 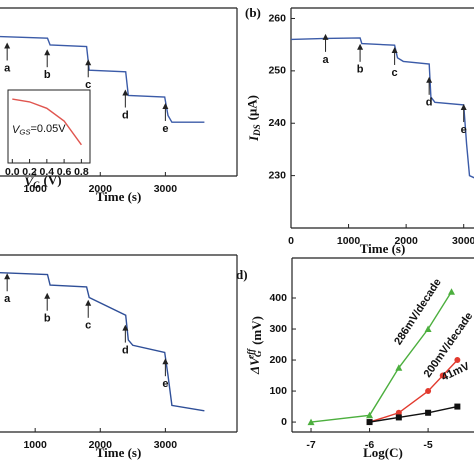 What do you see at coordinates (42, 182) in the screenshot?
I see `x-axis-label: VG (V)` at bounding box center [42, 182].